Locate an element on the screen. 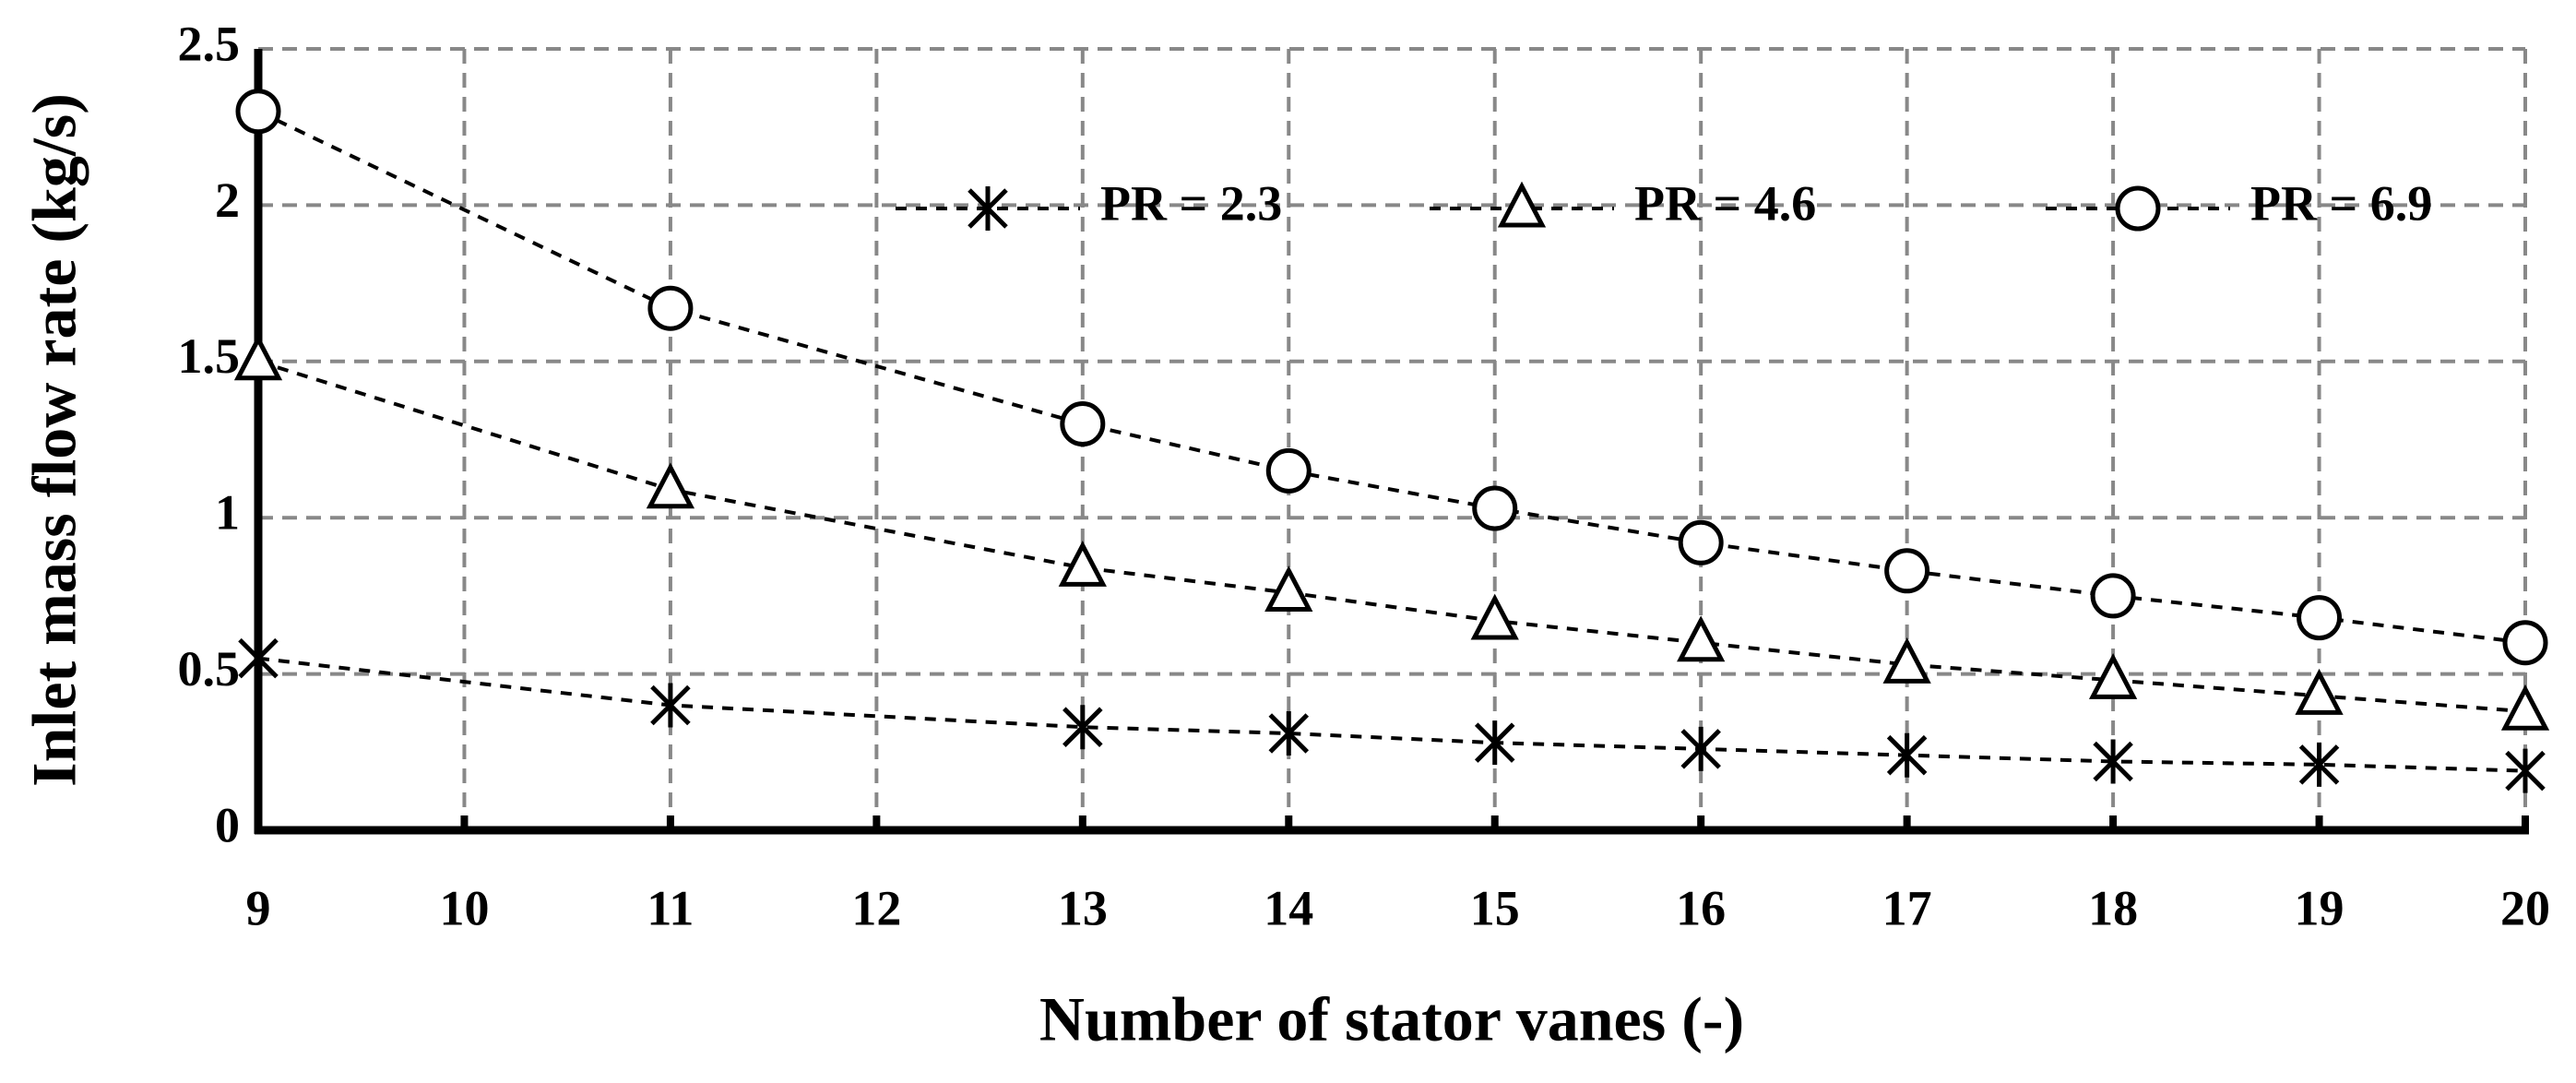  series-line is located at coordinates (1392, 714).